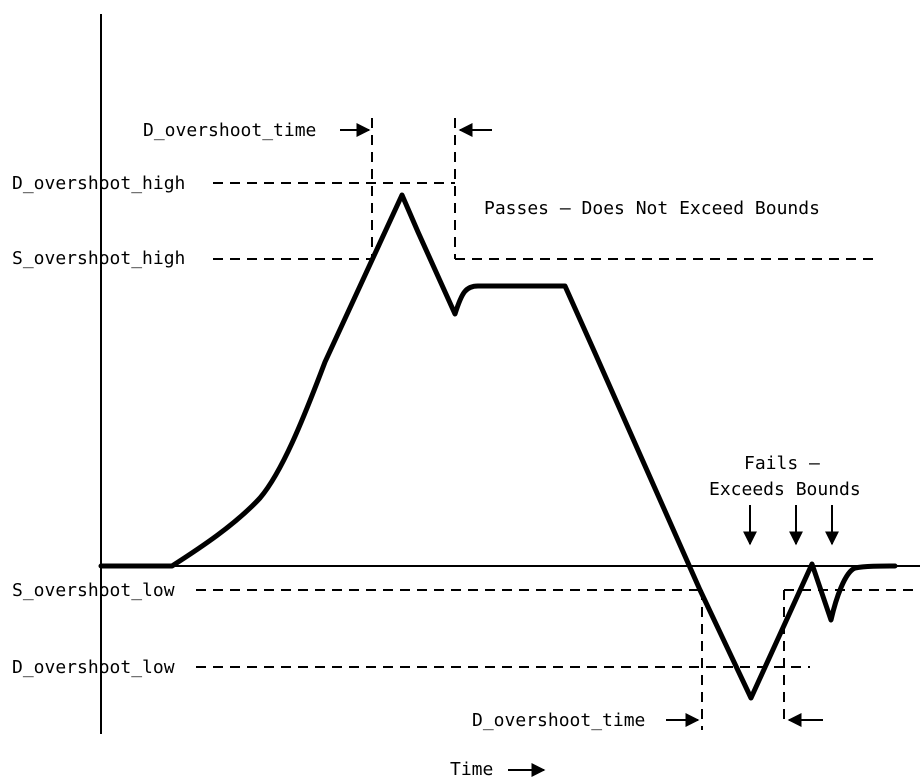 This screenshot has height=778, width=923. I want to click on d-overshoot-time-label-bottom: D_overshoot_time, so click(558, 720).